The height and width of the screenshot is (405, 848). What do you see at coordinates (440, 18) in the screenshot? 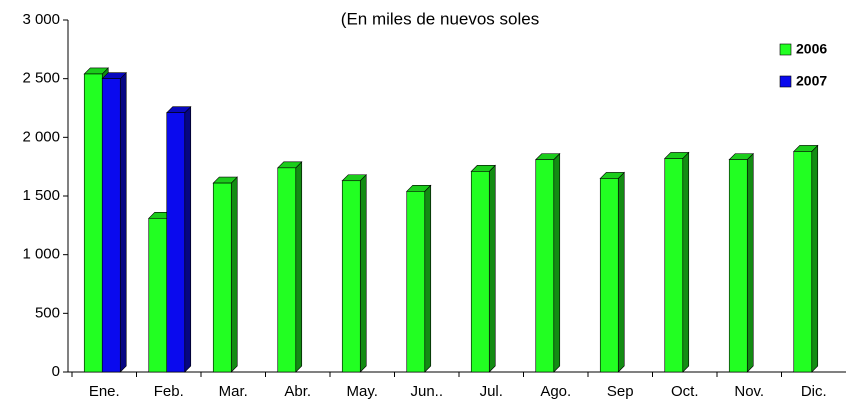
I see `chart-title: (En miles de nuevos soles` at bounding box center [440, 18].